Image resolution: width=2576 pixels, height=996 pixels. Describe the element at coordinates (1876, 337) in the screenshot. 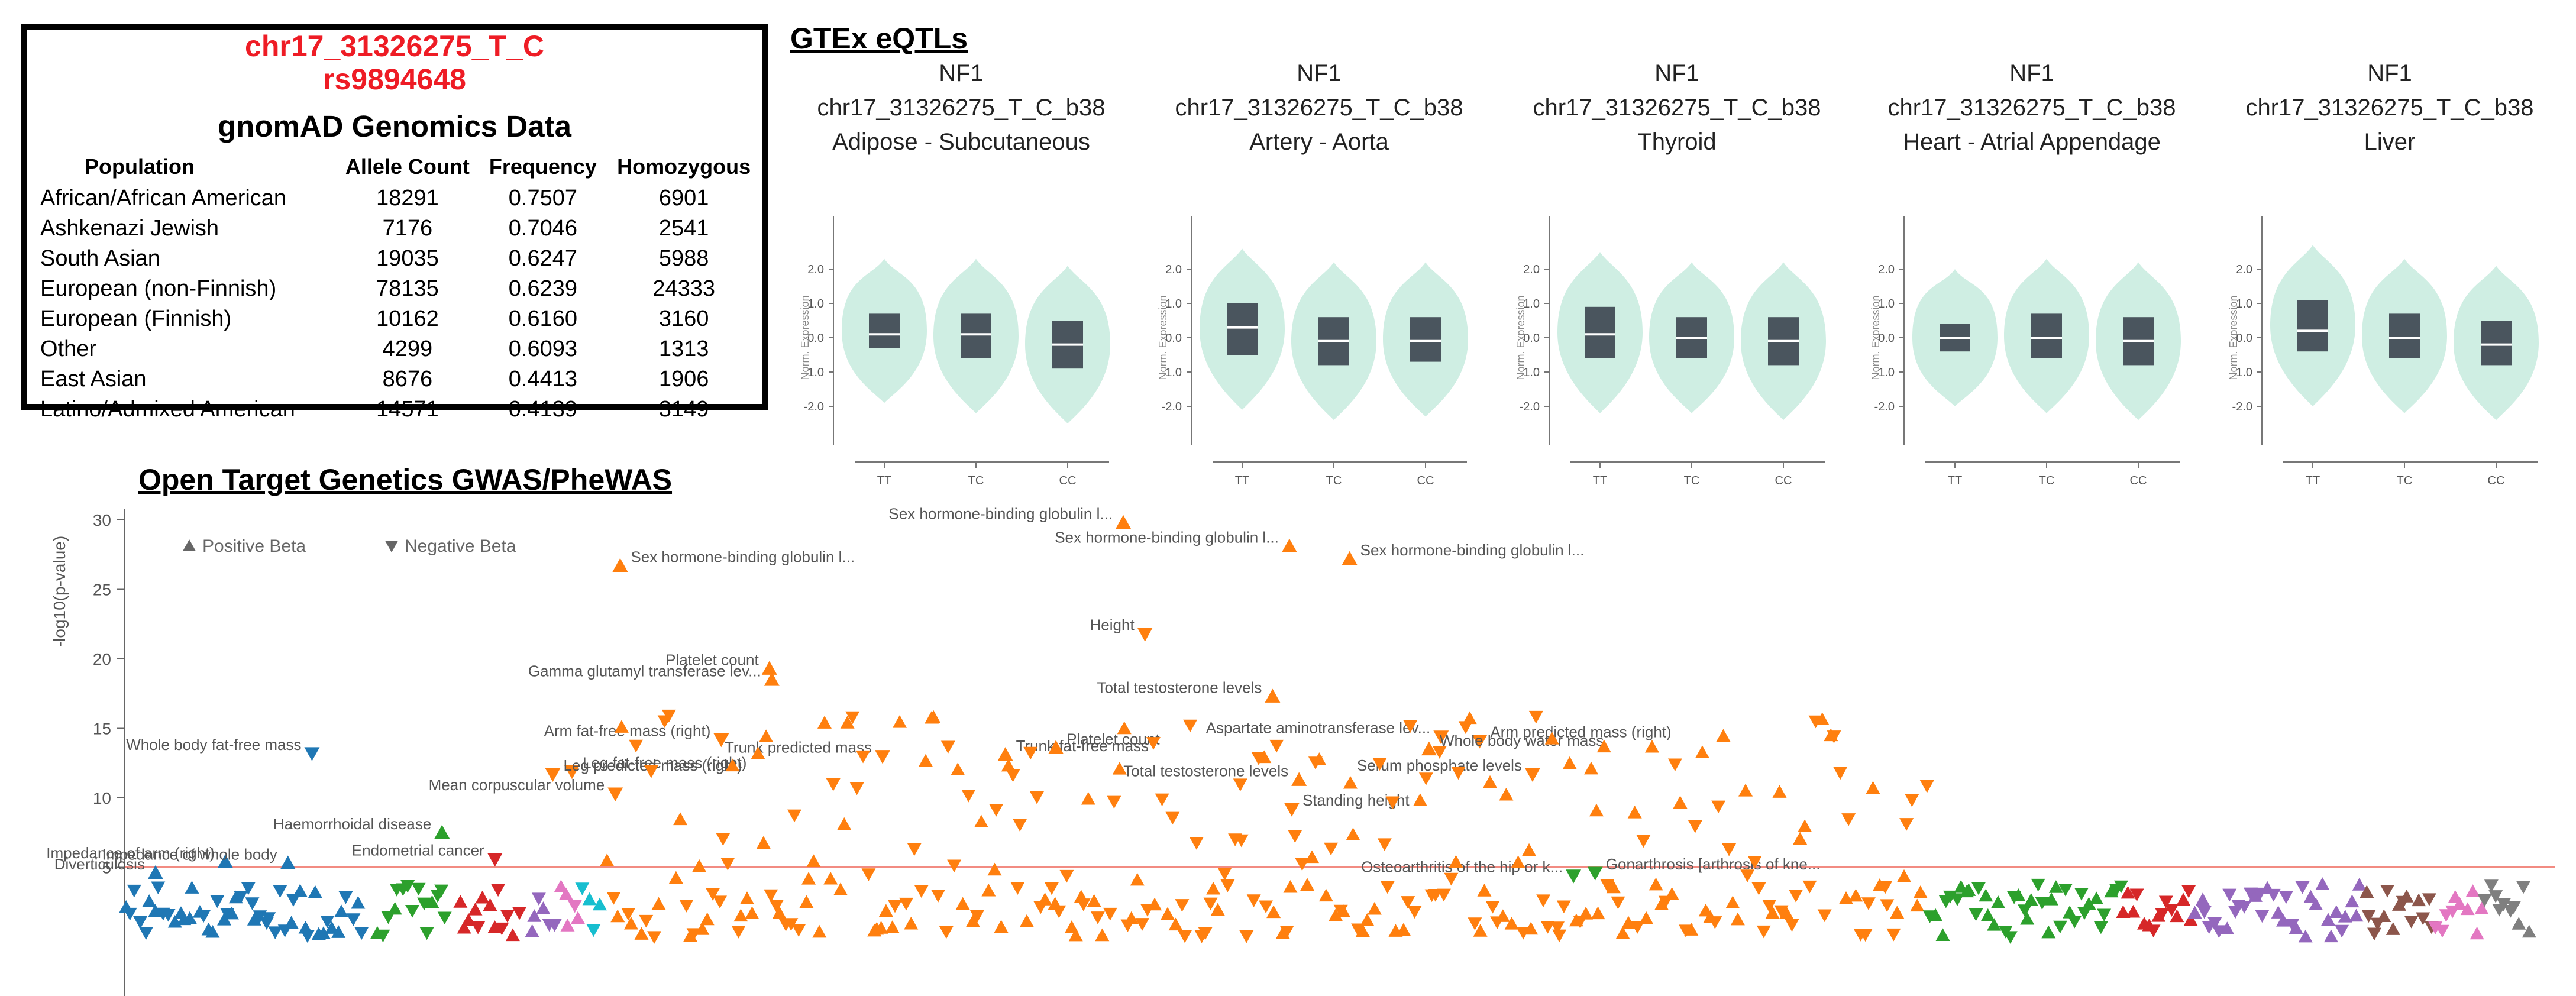

I see `y-axis-label: Norm. Expression` at that location.